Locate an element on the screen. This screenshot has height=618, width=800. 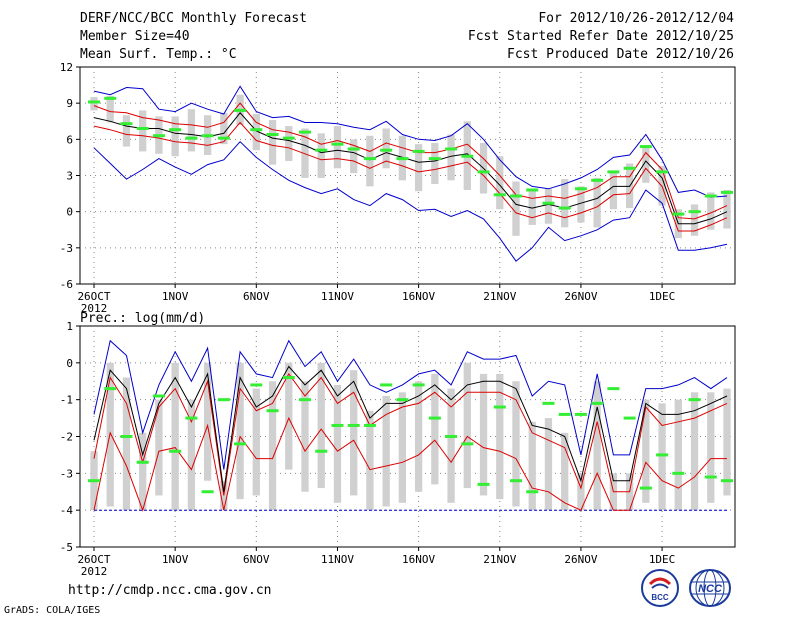
ncc-logo: NCC is located at coordinates (710, 588).